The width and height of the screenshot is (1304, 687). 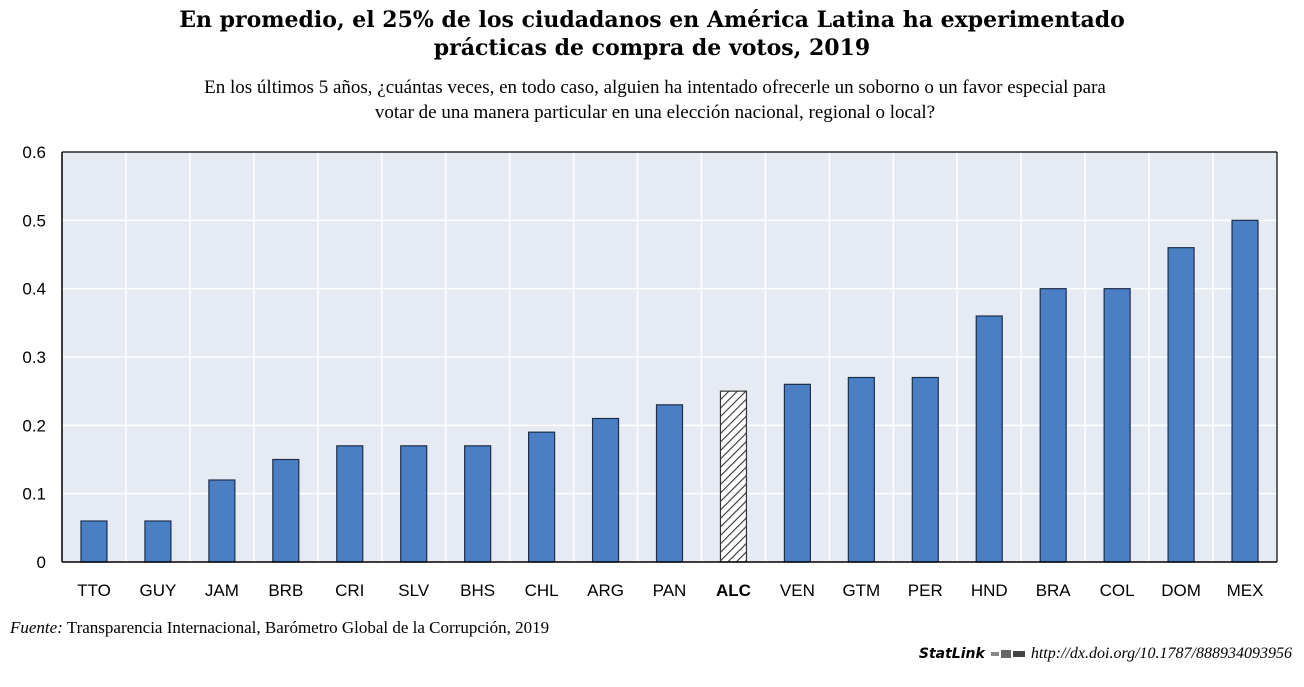 I want to click on chart-title-line2: prácticas de compra de votos, 2019, so click(x=652, y=48).